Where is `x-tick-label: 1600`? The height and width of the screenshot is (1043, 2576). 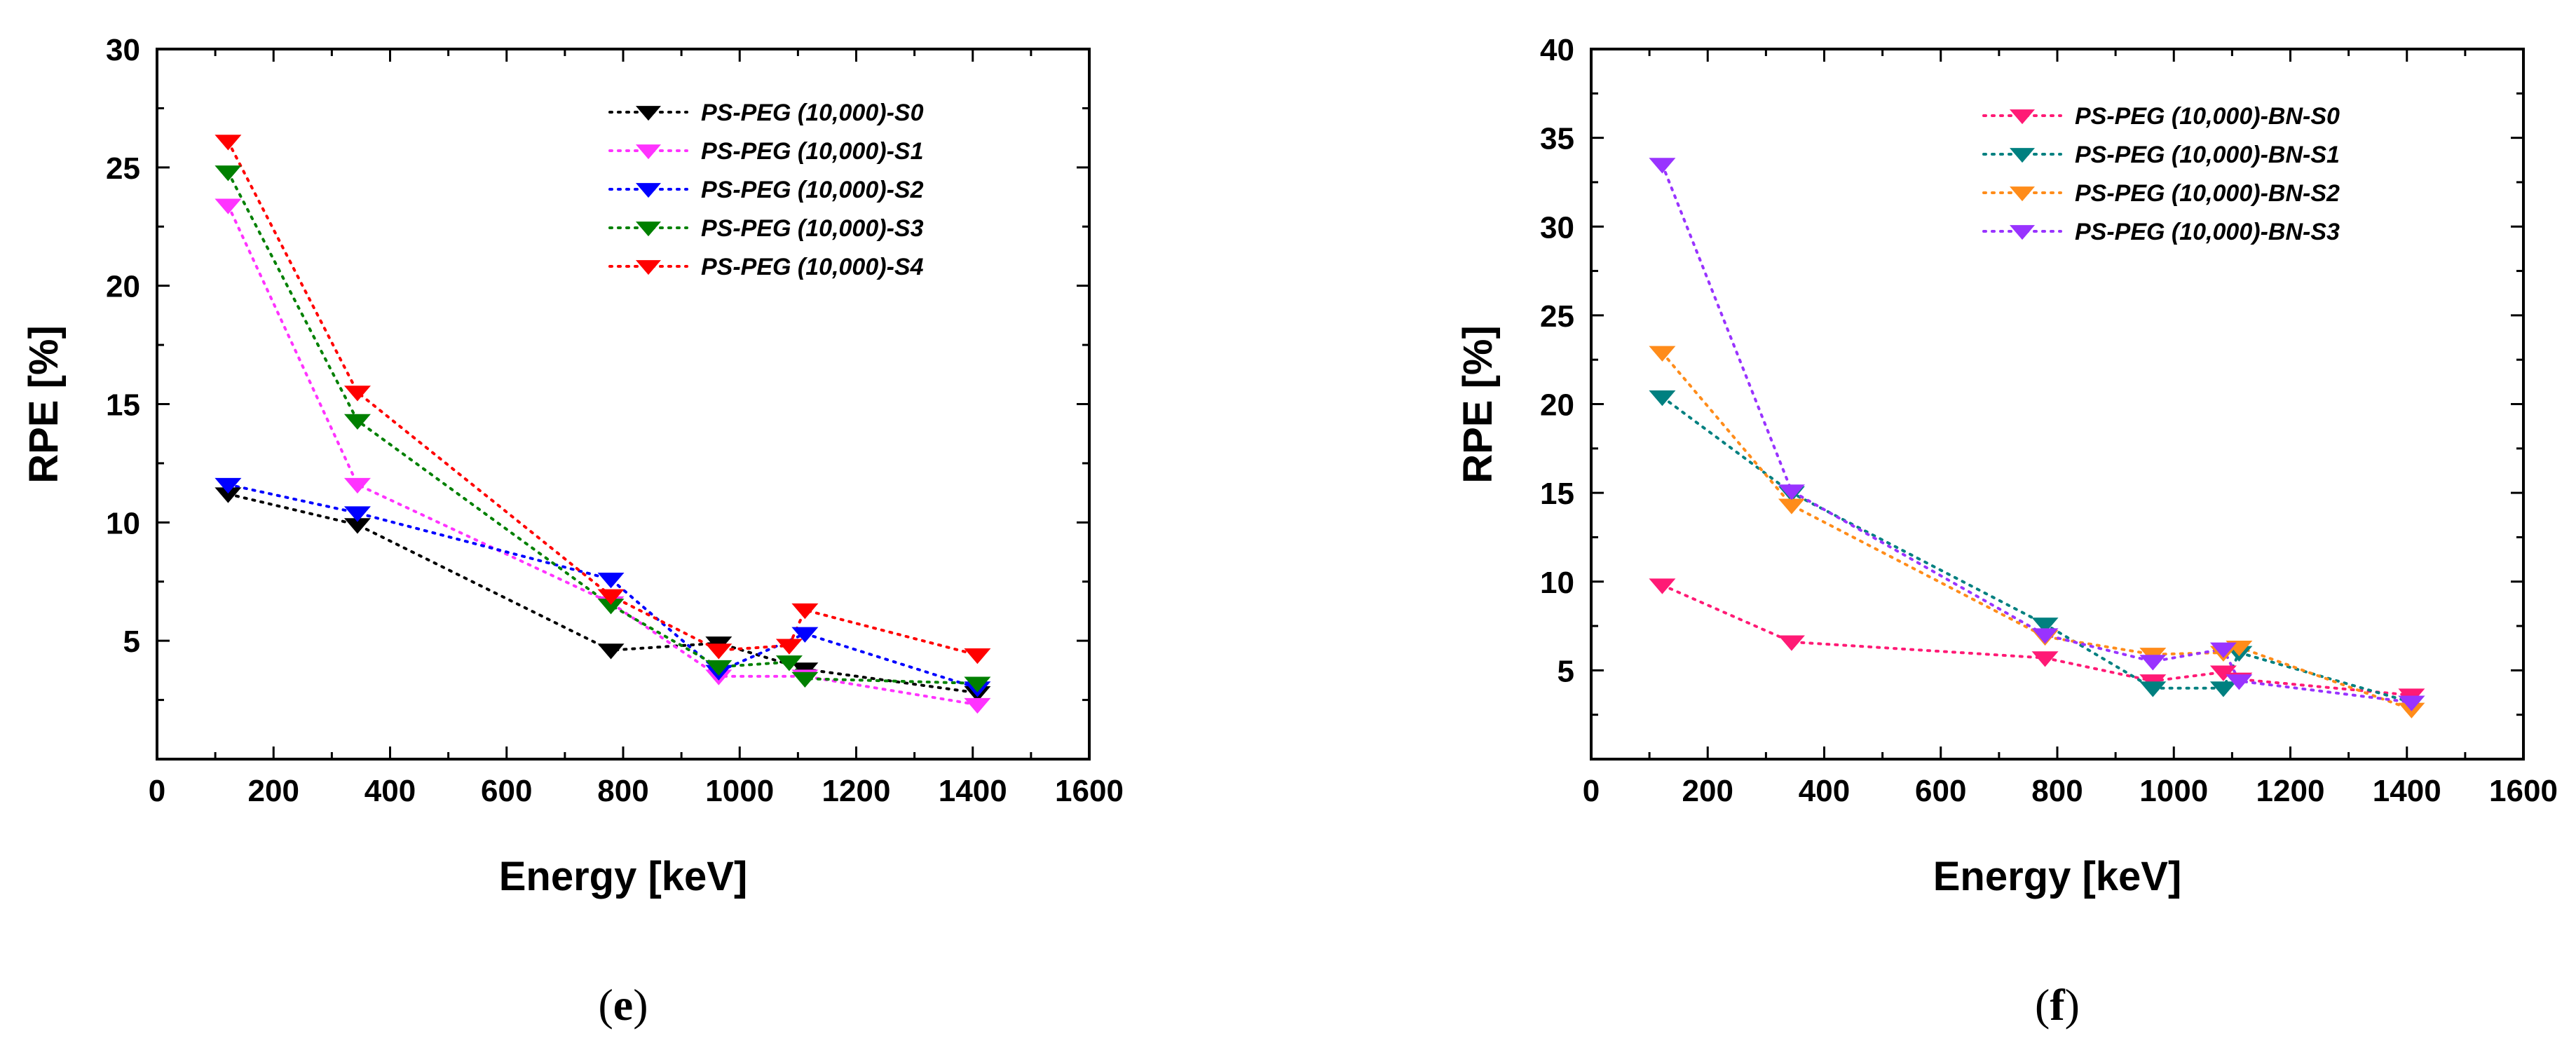
x-tick-label: 1600 is located at coordinates (2523, 791).